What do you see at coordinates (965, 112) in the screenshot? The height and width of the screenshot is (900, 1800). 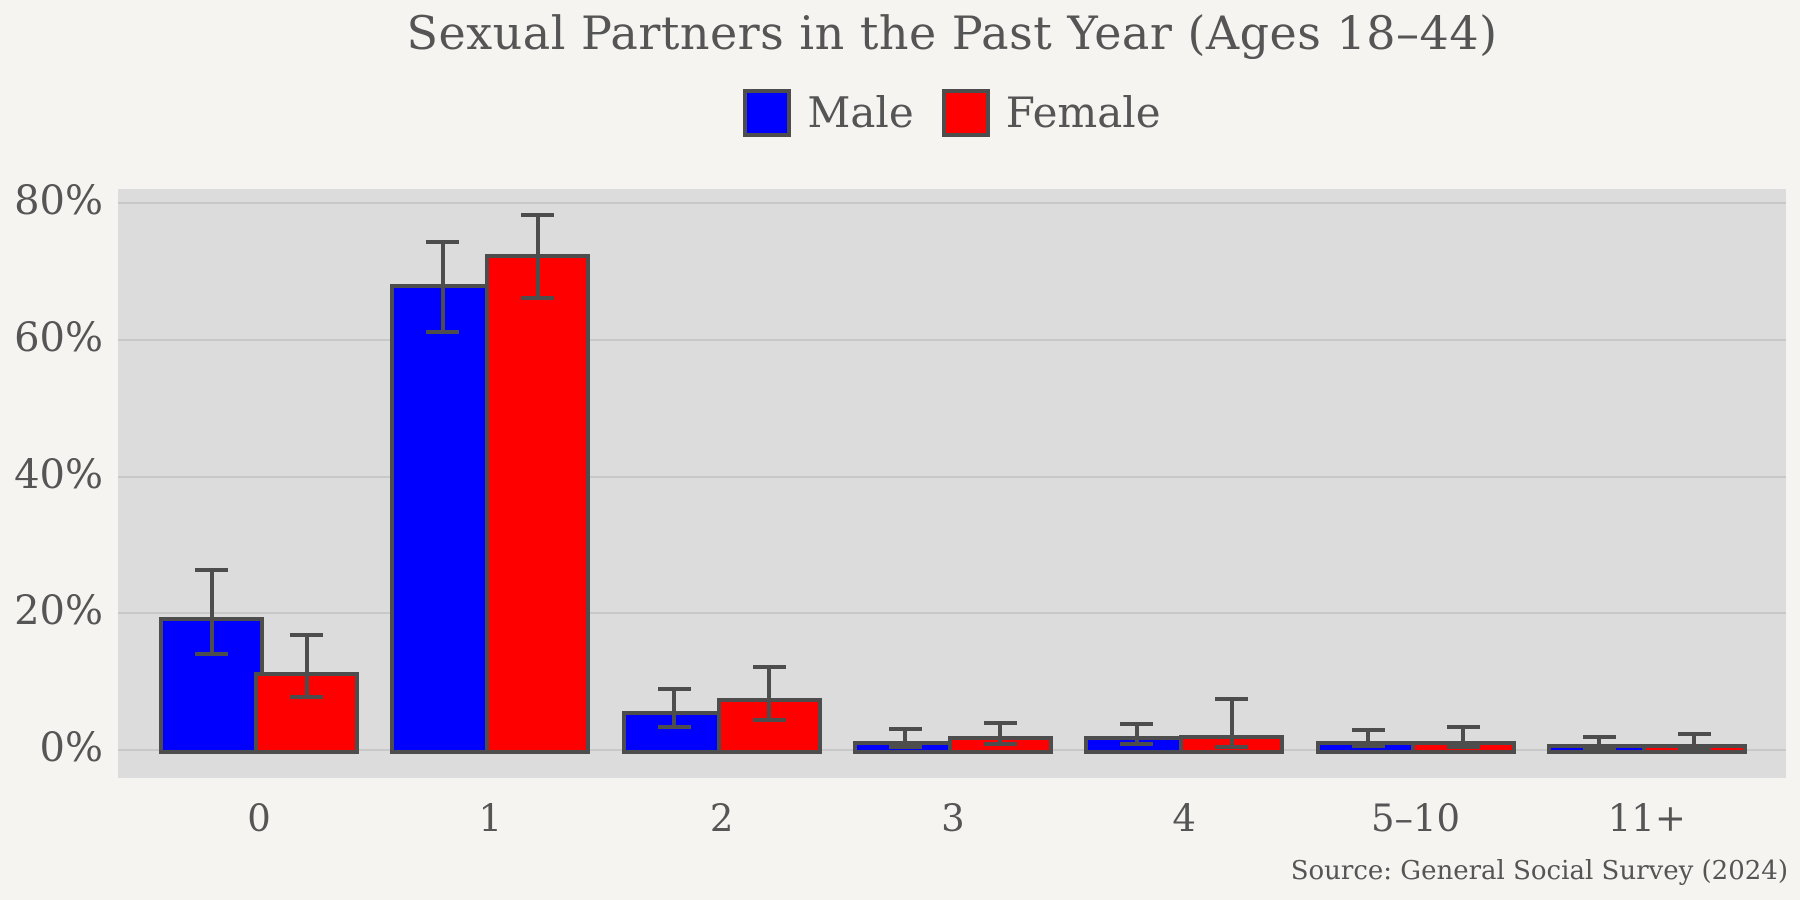 I see `legend-swatch-female-icon` at bounding box center [965, 112].